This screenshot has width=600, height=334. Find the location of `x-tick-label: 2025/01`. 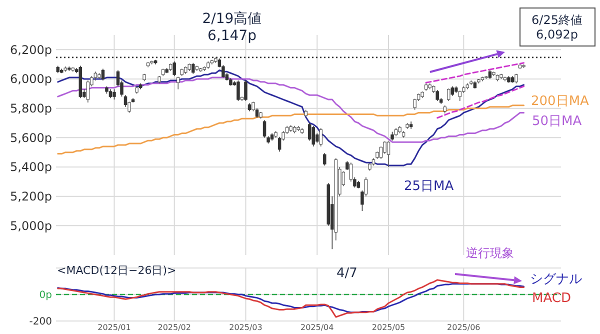

x-tick-label: 2025/01 is located at coordinates (114, 327).